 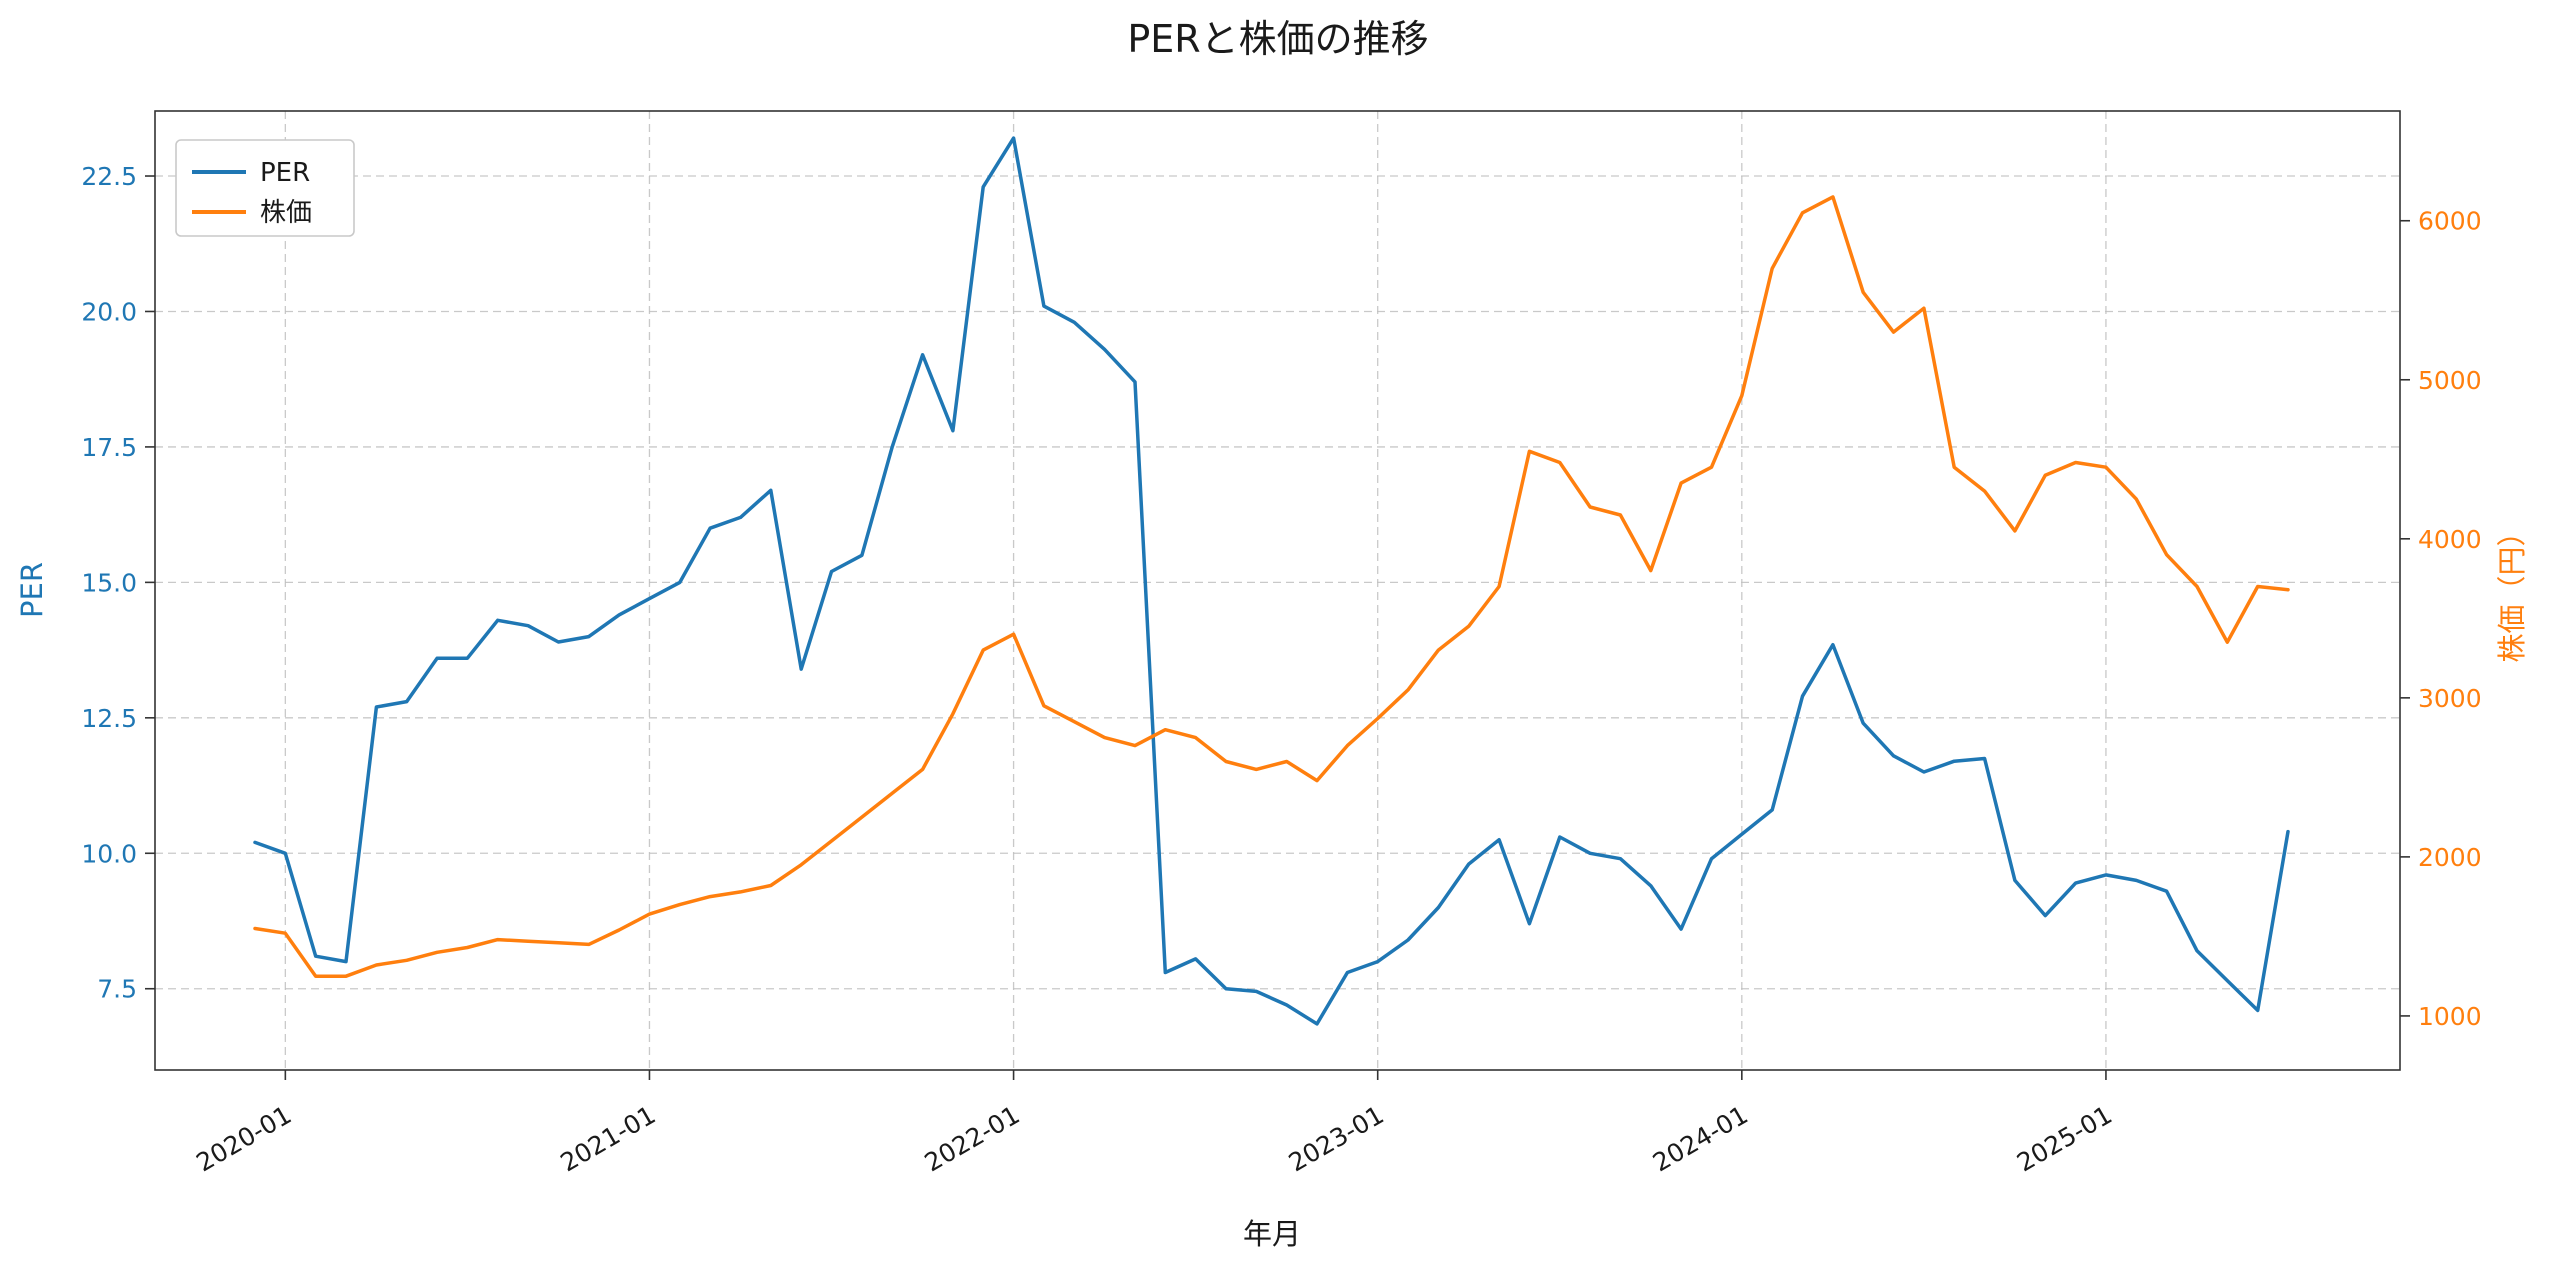 What do you see at coordinates (2450, 1016) in the screenshot?
I see `y-tick-label-right: 1000` at bounding box center [2450, 1016].